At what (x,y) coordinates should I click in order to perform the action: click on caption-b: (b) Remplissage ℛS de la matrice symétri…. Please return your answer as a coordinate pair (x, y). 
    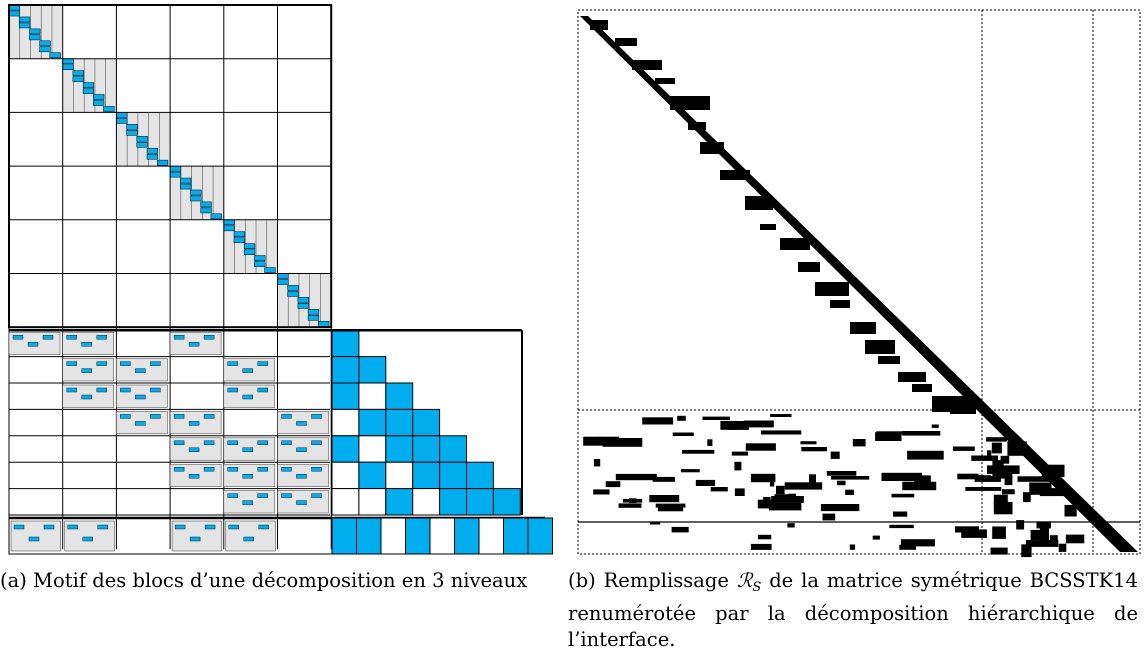
    Looking at the image, I should click on (853, 610).